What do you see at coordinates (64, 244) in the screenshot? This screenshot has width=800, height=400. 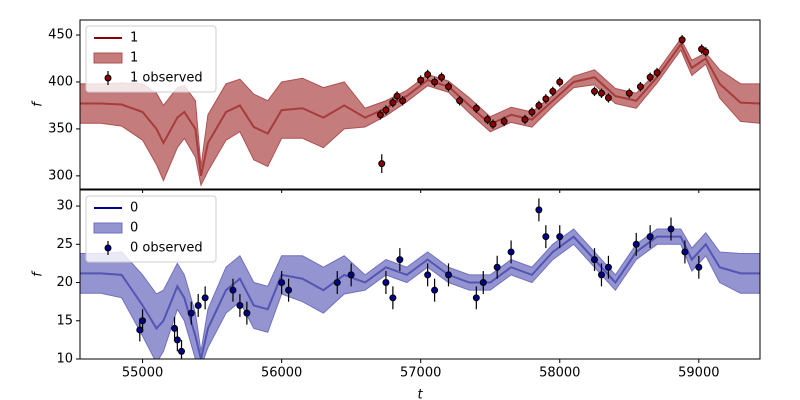 I see `y-tick-label: 25` at bounding box center [64, 244].